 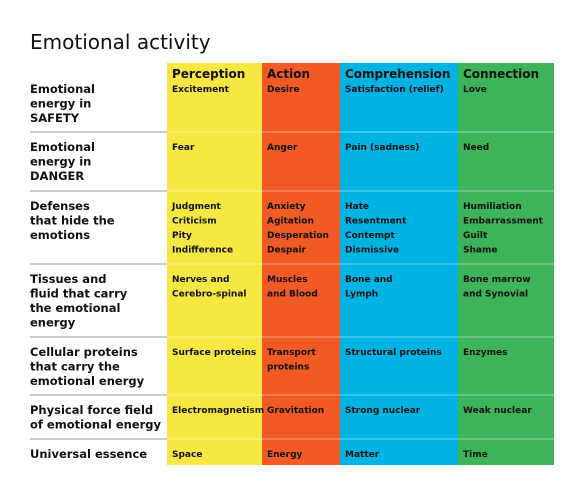 What do you see at coordinates (376, 222) in the screenshot?
I see `cell-text: Resentment` at bounding box center [376, 222].